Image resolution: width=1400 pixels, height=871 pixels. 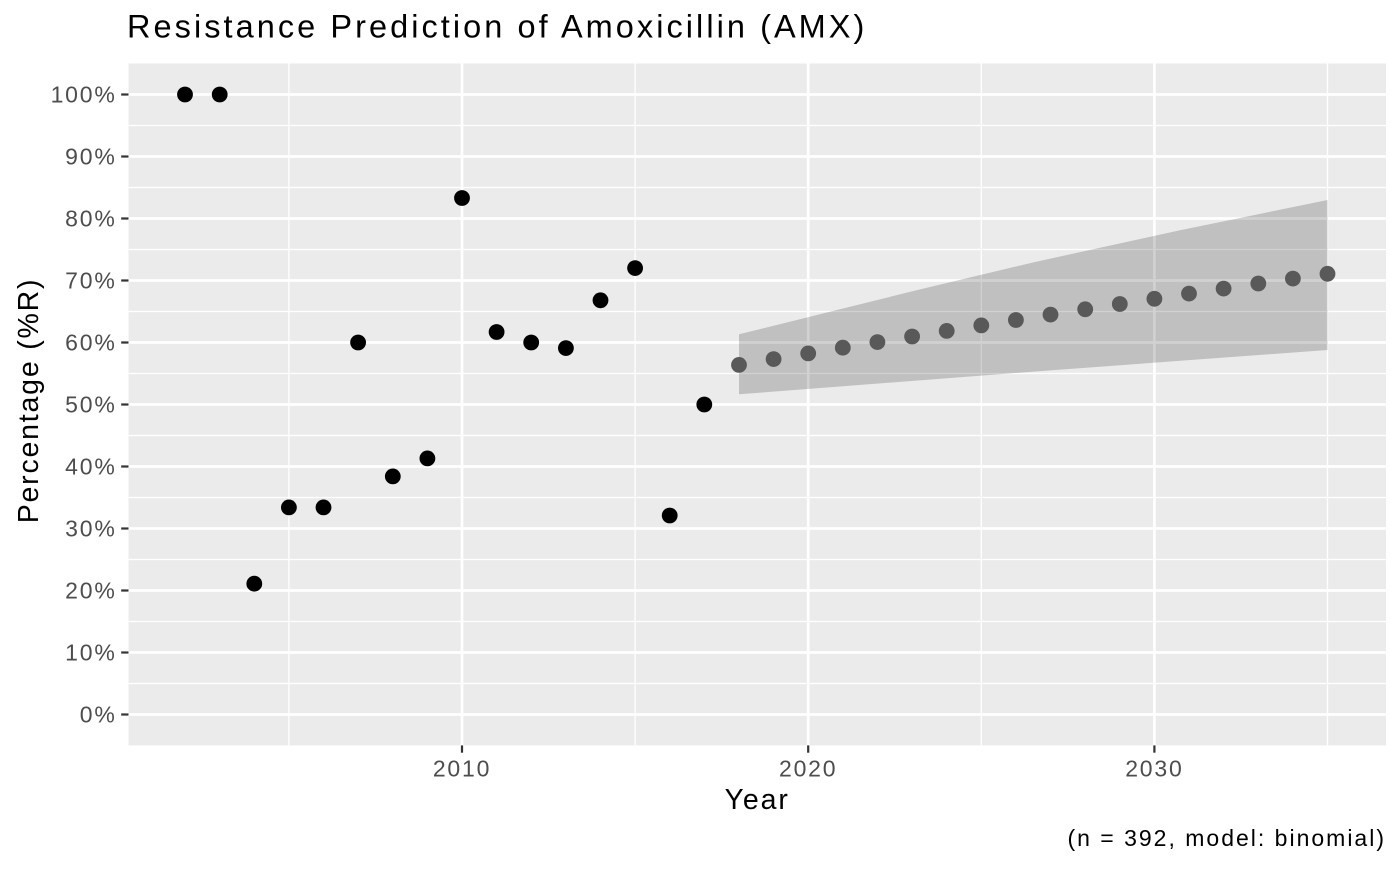 What do you see at coordinates (90, 405) in the screenshot?
I see `svg-text: 50%` at bounding box center [90, 405].